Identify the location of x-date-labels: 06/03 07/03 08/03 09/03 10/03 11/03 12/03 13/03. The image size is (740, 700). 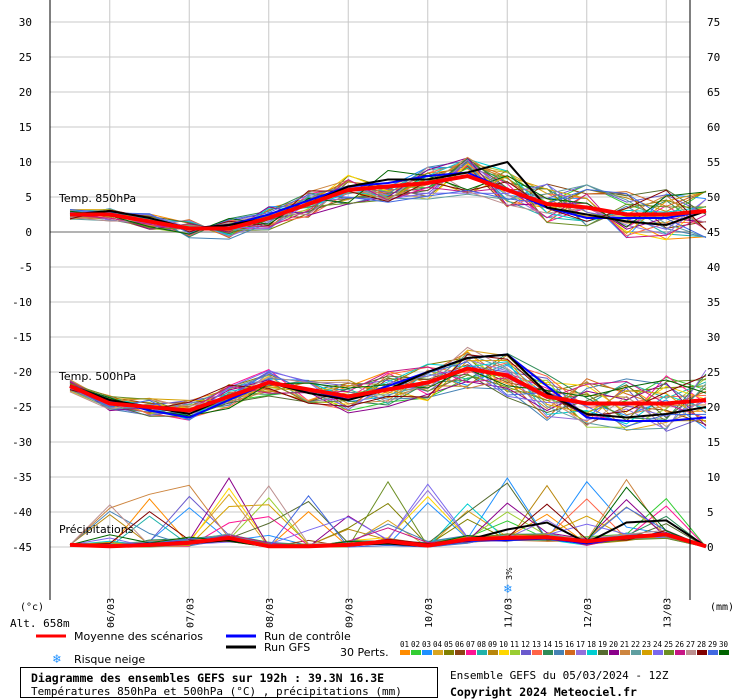
(390, 613).